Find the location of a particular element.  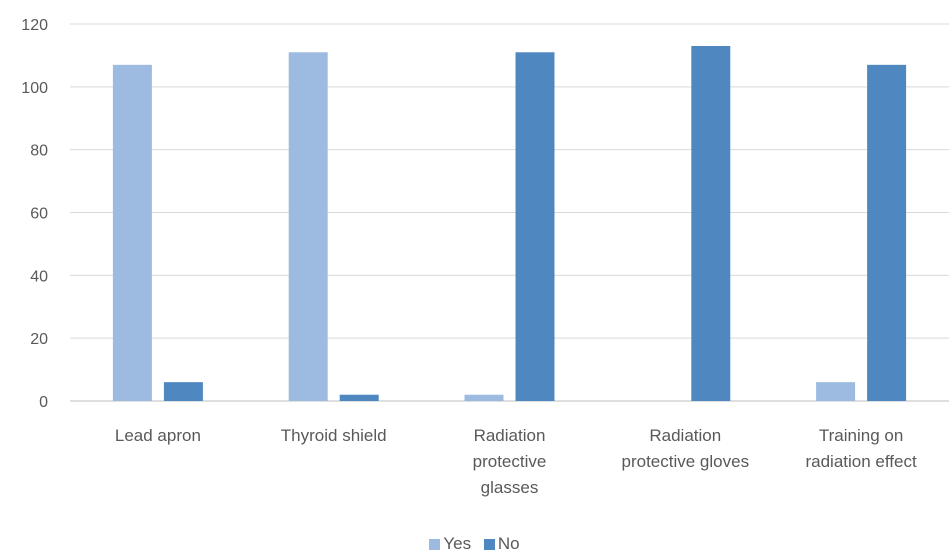

x-tick-label-3: Radiation protective gloves is located at coordinates (686, 448).